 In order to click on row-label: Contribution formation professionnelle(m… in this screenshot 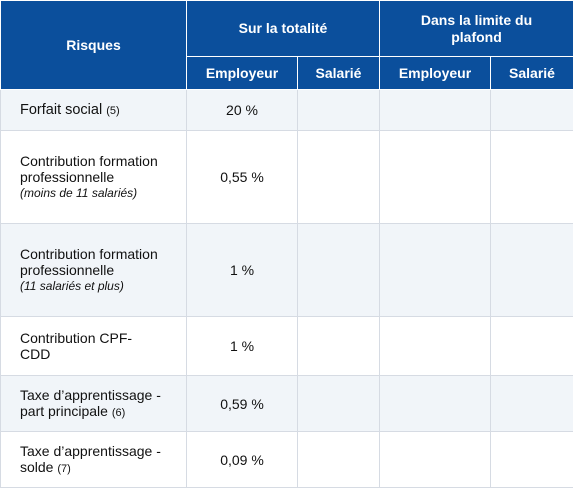, I will do `click(94, 177)`.